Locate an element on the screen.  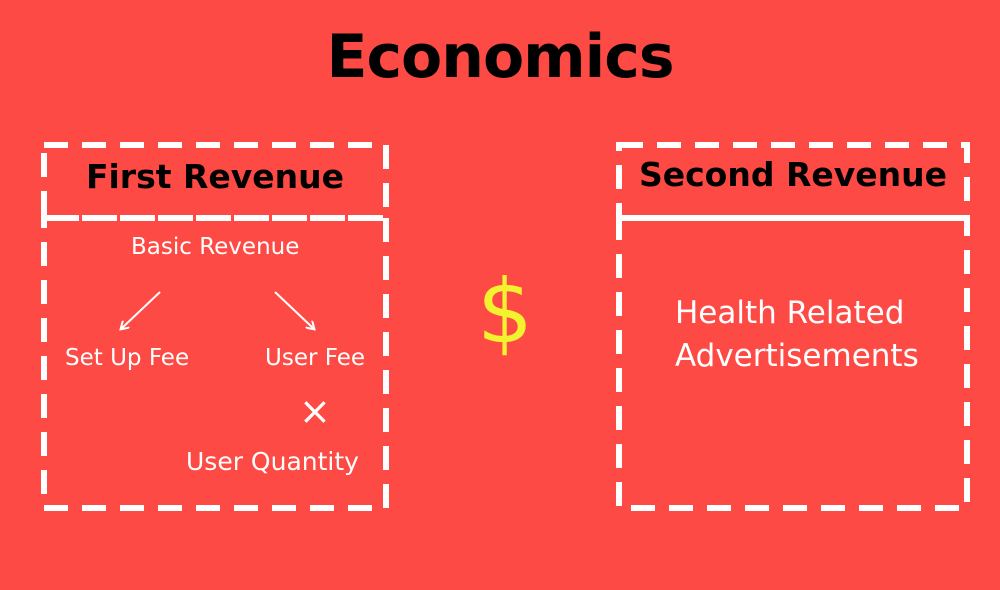
arrow-to-user-fee is located at coordinates (293, 309).